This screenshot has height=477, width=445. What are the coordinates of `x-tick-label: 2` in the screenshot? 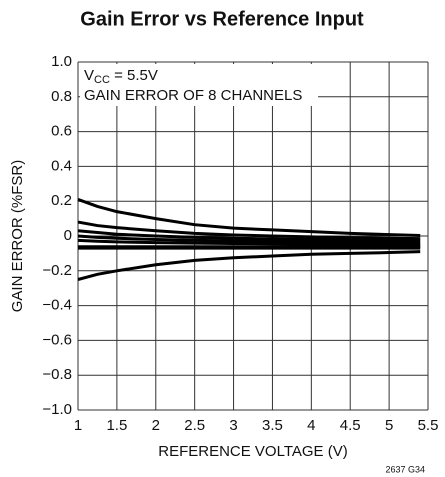 It's located at (156, 425).